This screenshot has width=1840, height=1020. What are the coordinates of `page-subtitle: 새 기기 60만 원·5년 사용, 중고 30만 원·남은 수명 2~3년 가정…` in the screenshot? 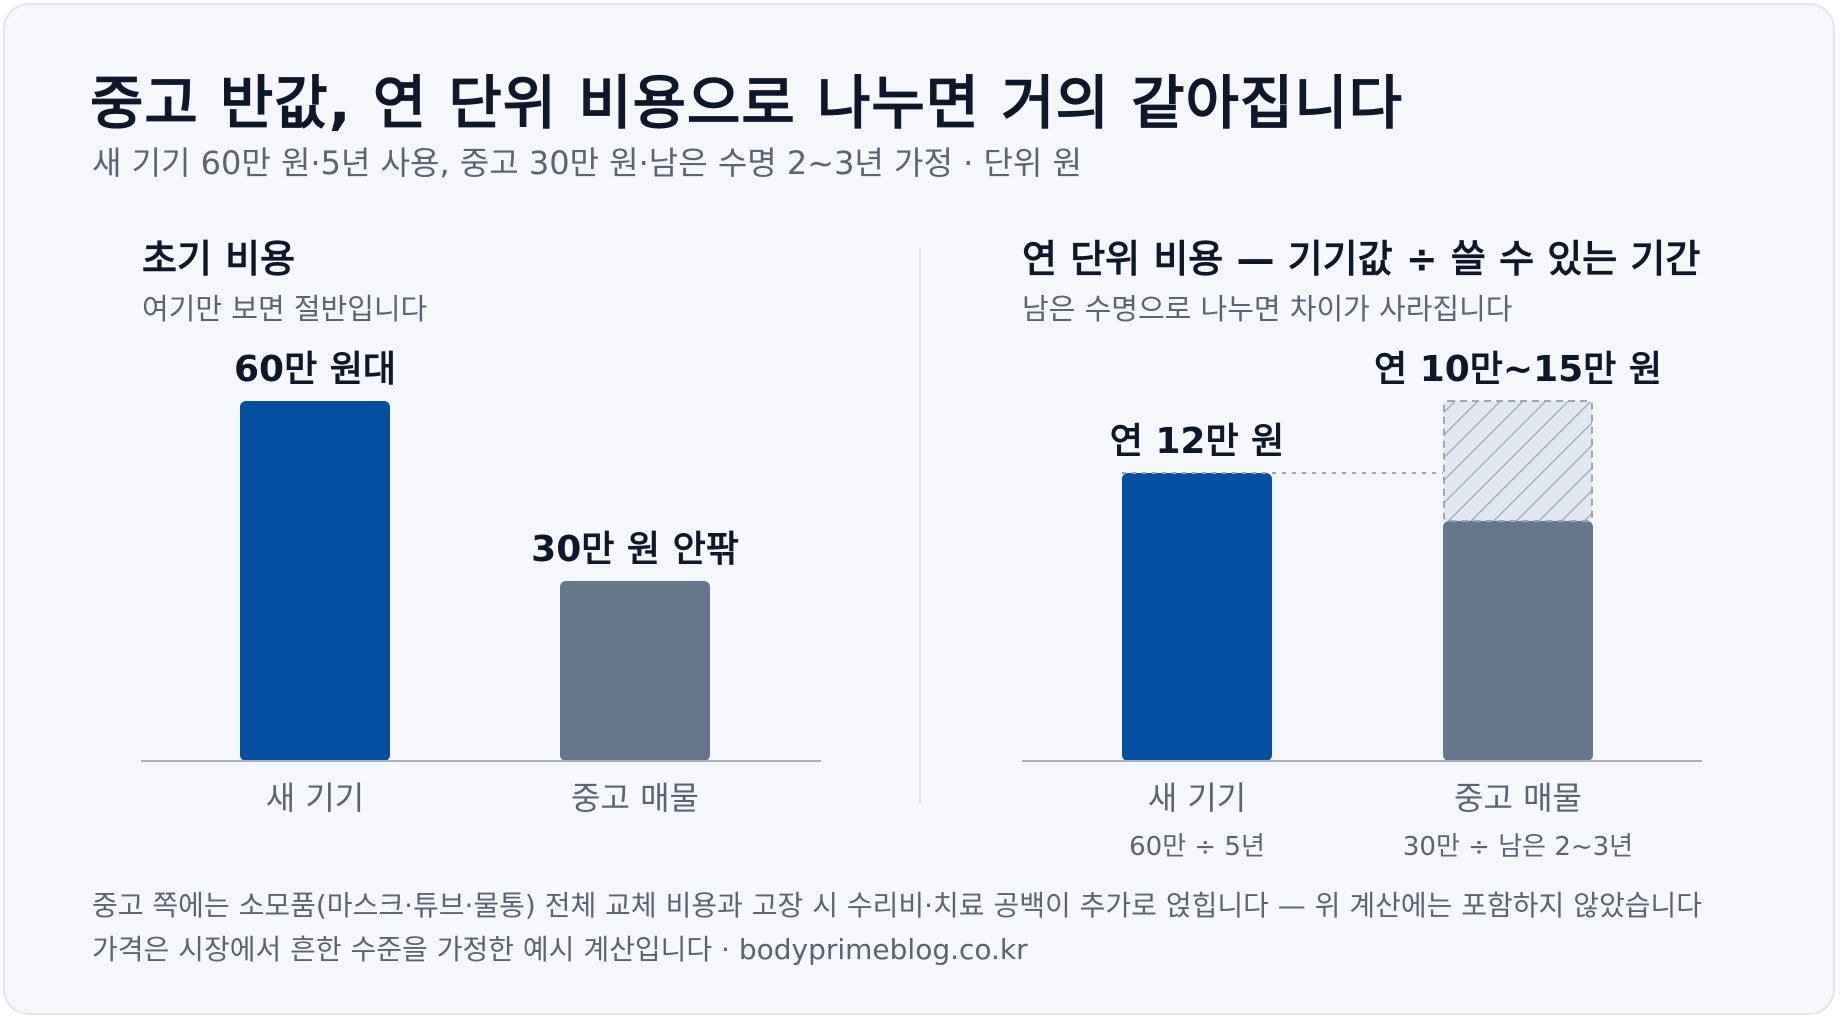 It's located at (587, 163).